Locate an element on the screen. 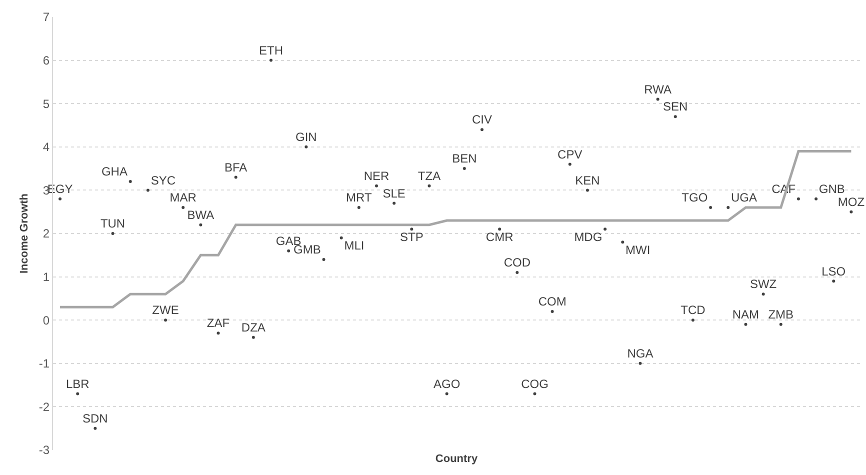 The width and height of the screenshot is (866, 475). y-tick-label: 4 is located at coordinates (46, 147).